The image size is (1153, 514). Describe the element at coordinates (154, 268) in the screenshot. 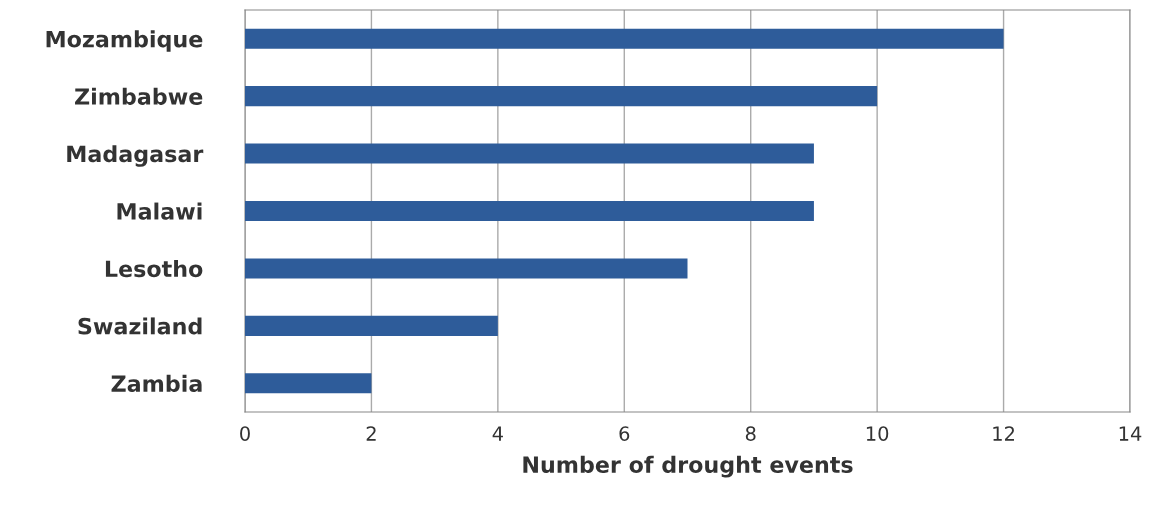

I see `y-tick-label: Lesotho` at that location.